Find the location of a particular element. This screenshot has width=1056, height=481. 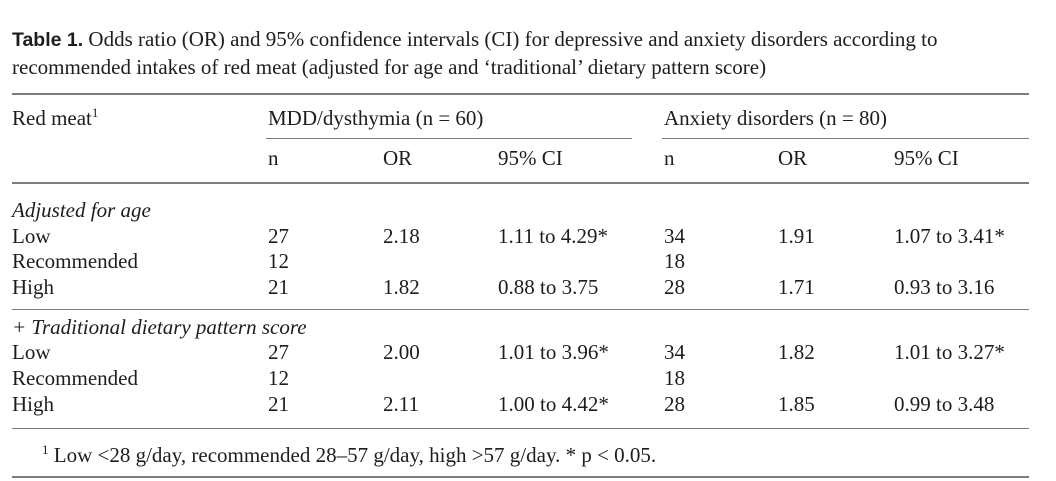

subheader-n-mdd: n is located at coordinates (273, 158).